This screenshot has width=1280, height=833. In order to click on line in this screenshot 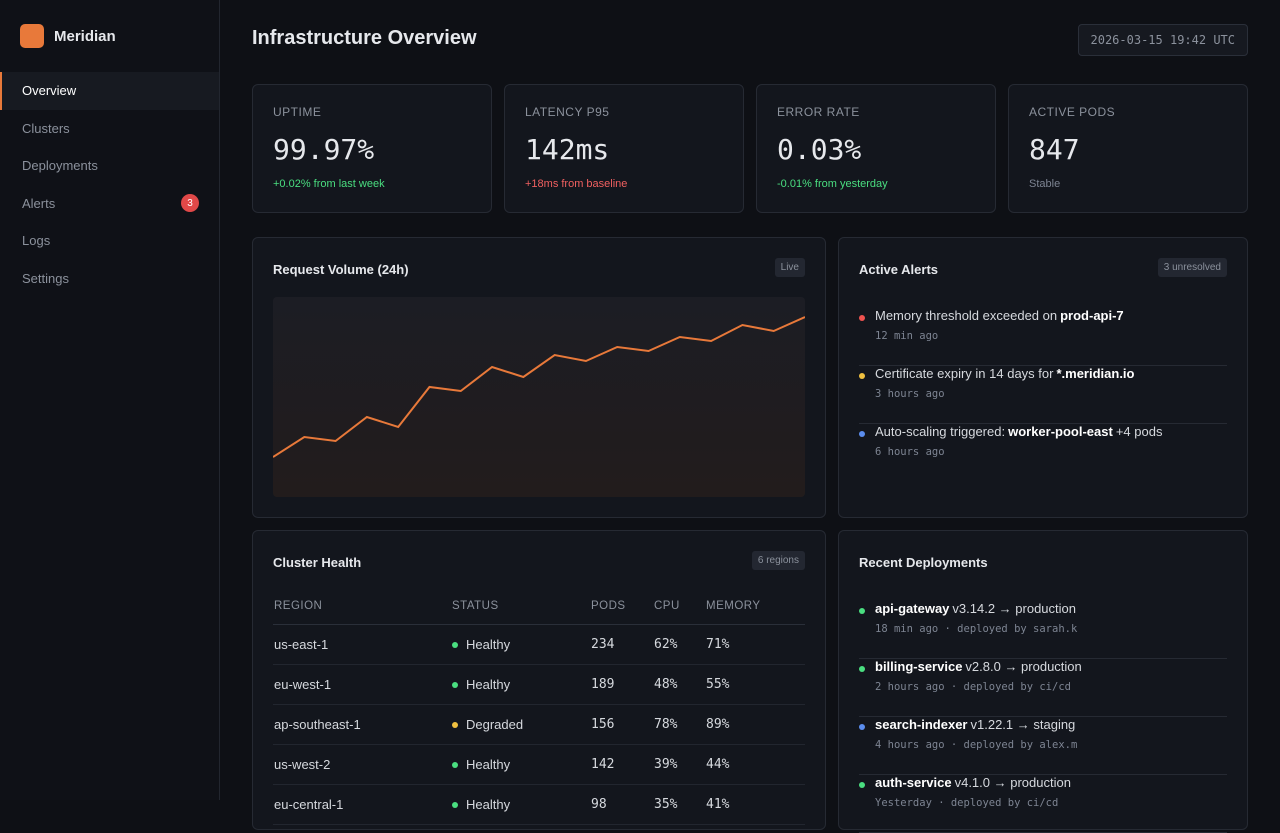, I will do `click(539, 387)`.